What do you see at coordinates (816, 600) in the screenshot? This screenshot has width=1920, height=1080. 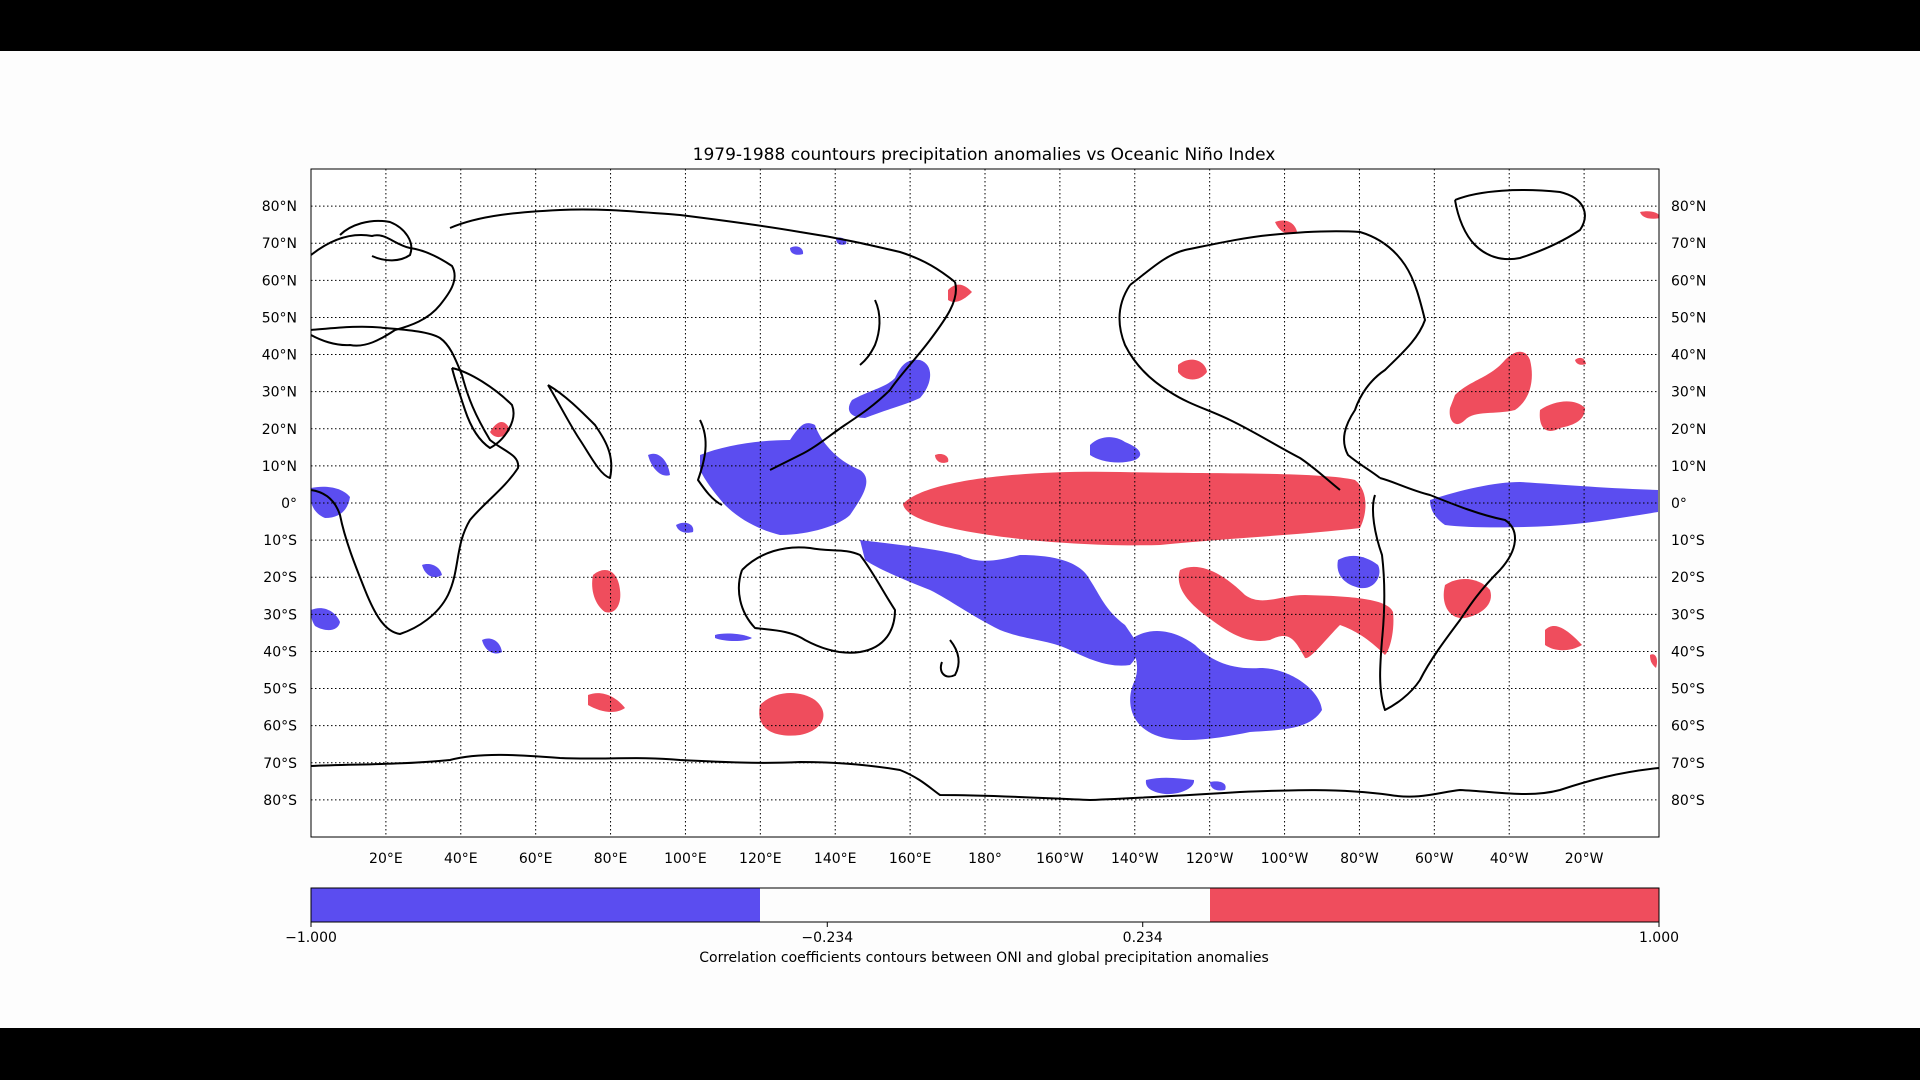 I see `coastline-australia` at bounding box center [816, 600].